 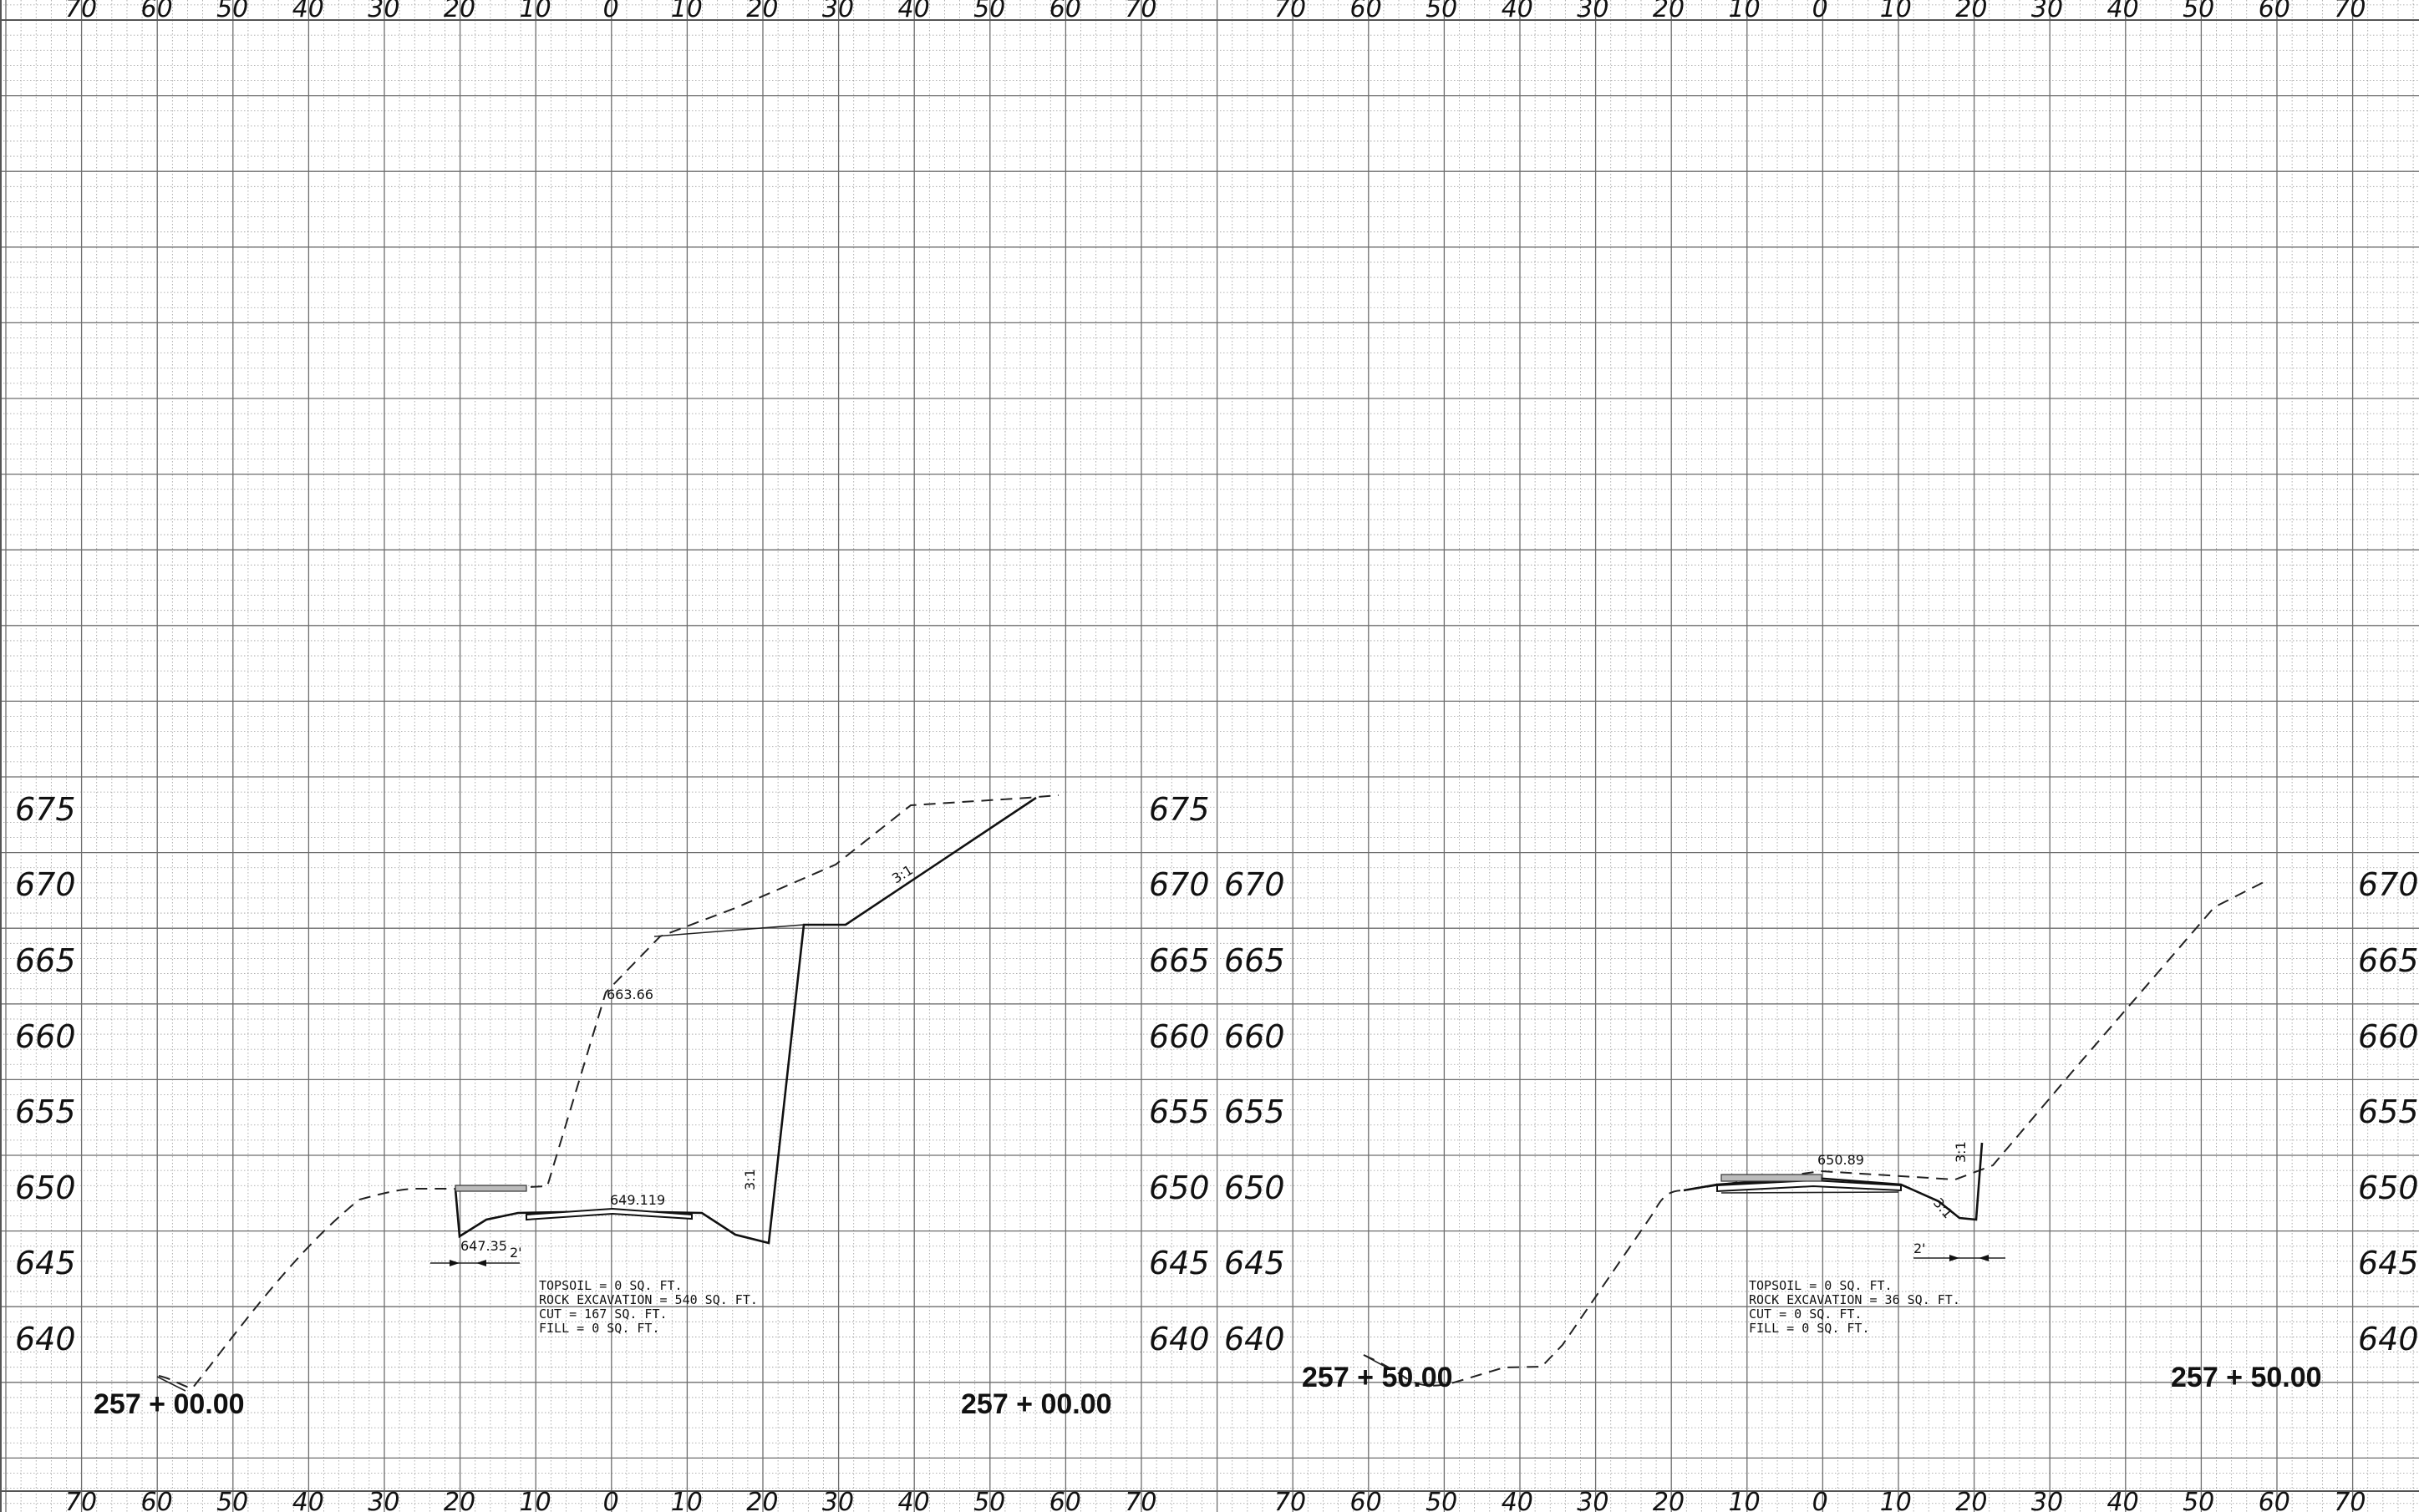 I want to click on elevation-tick-label: 670, so click(x=2388, y=884).